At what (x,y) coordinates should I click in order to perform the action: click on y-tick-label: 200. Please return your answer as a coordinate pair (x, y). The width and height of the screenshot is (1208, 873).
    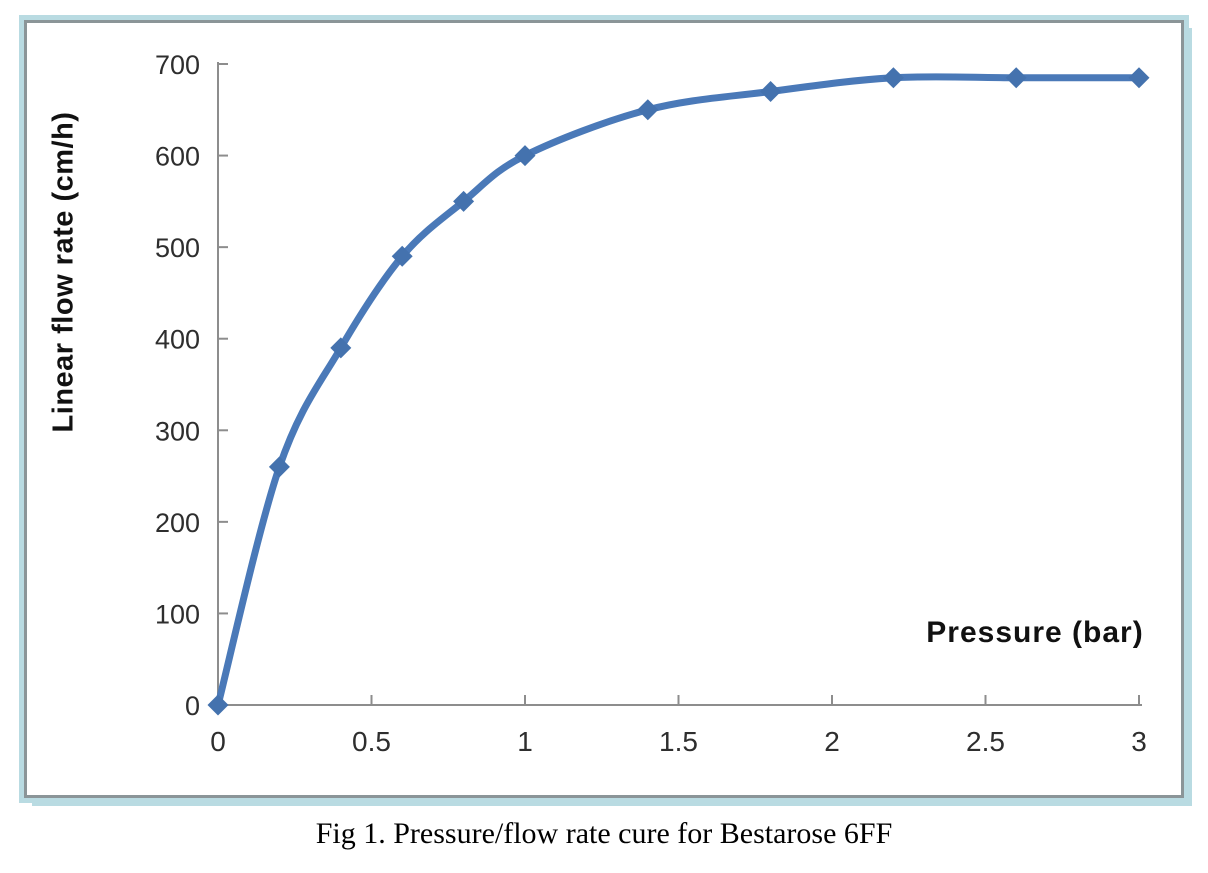
    Looking at the image, I should click on (177, 523).